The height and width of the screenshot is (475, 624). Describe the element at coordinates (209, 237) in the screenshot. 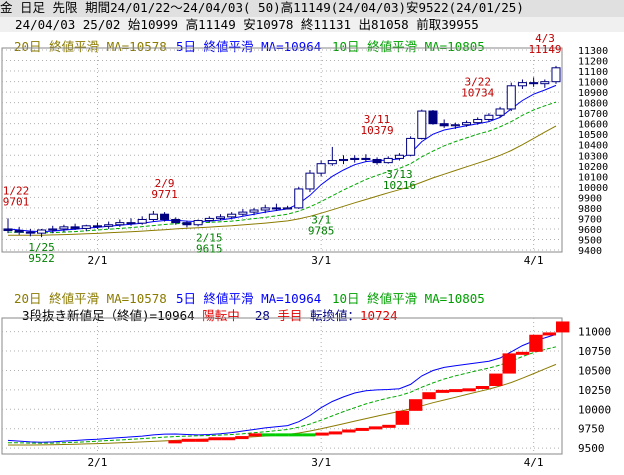

I see `annotation-date: 2/15` at that location.